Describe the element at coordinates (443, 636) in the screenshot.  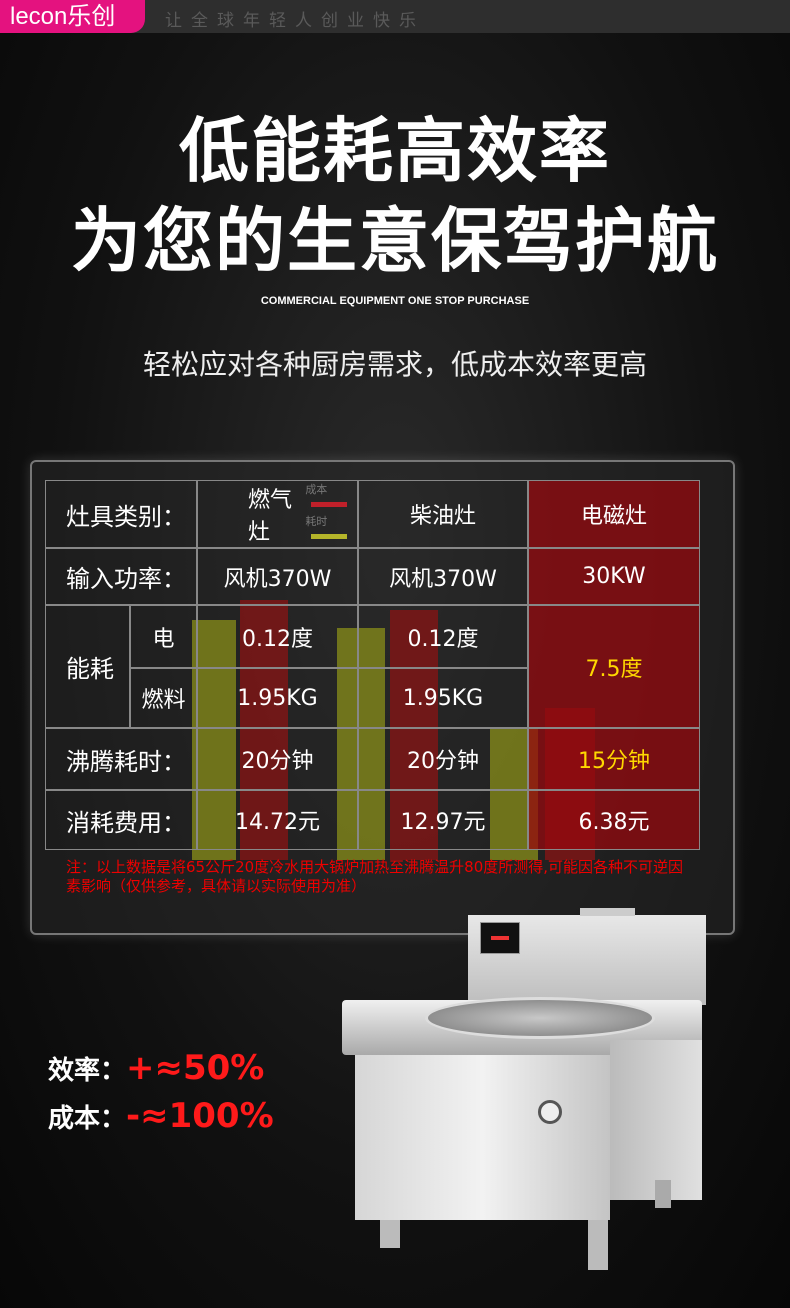
I see `electric-diesel: 0.12度` at that location.